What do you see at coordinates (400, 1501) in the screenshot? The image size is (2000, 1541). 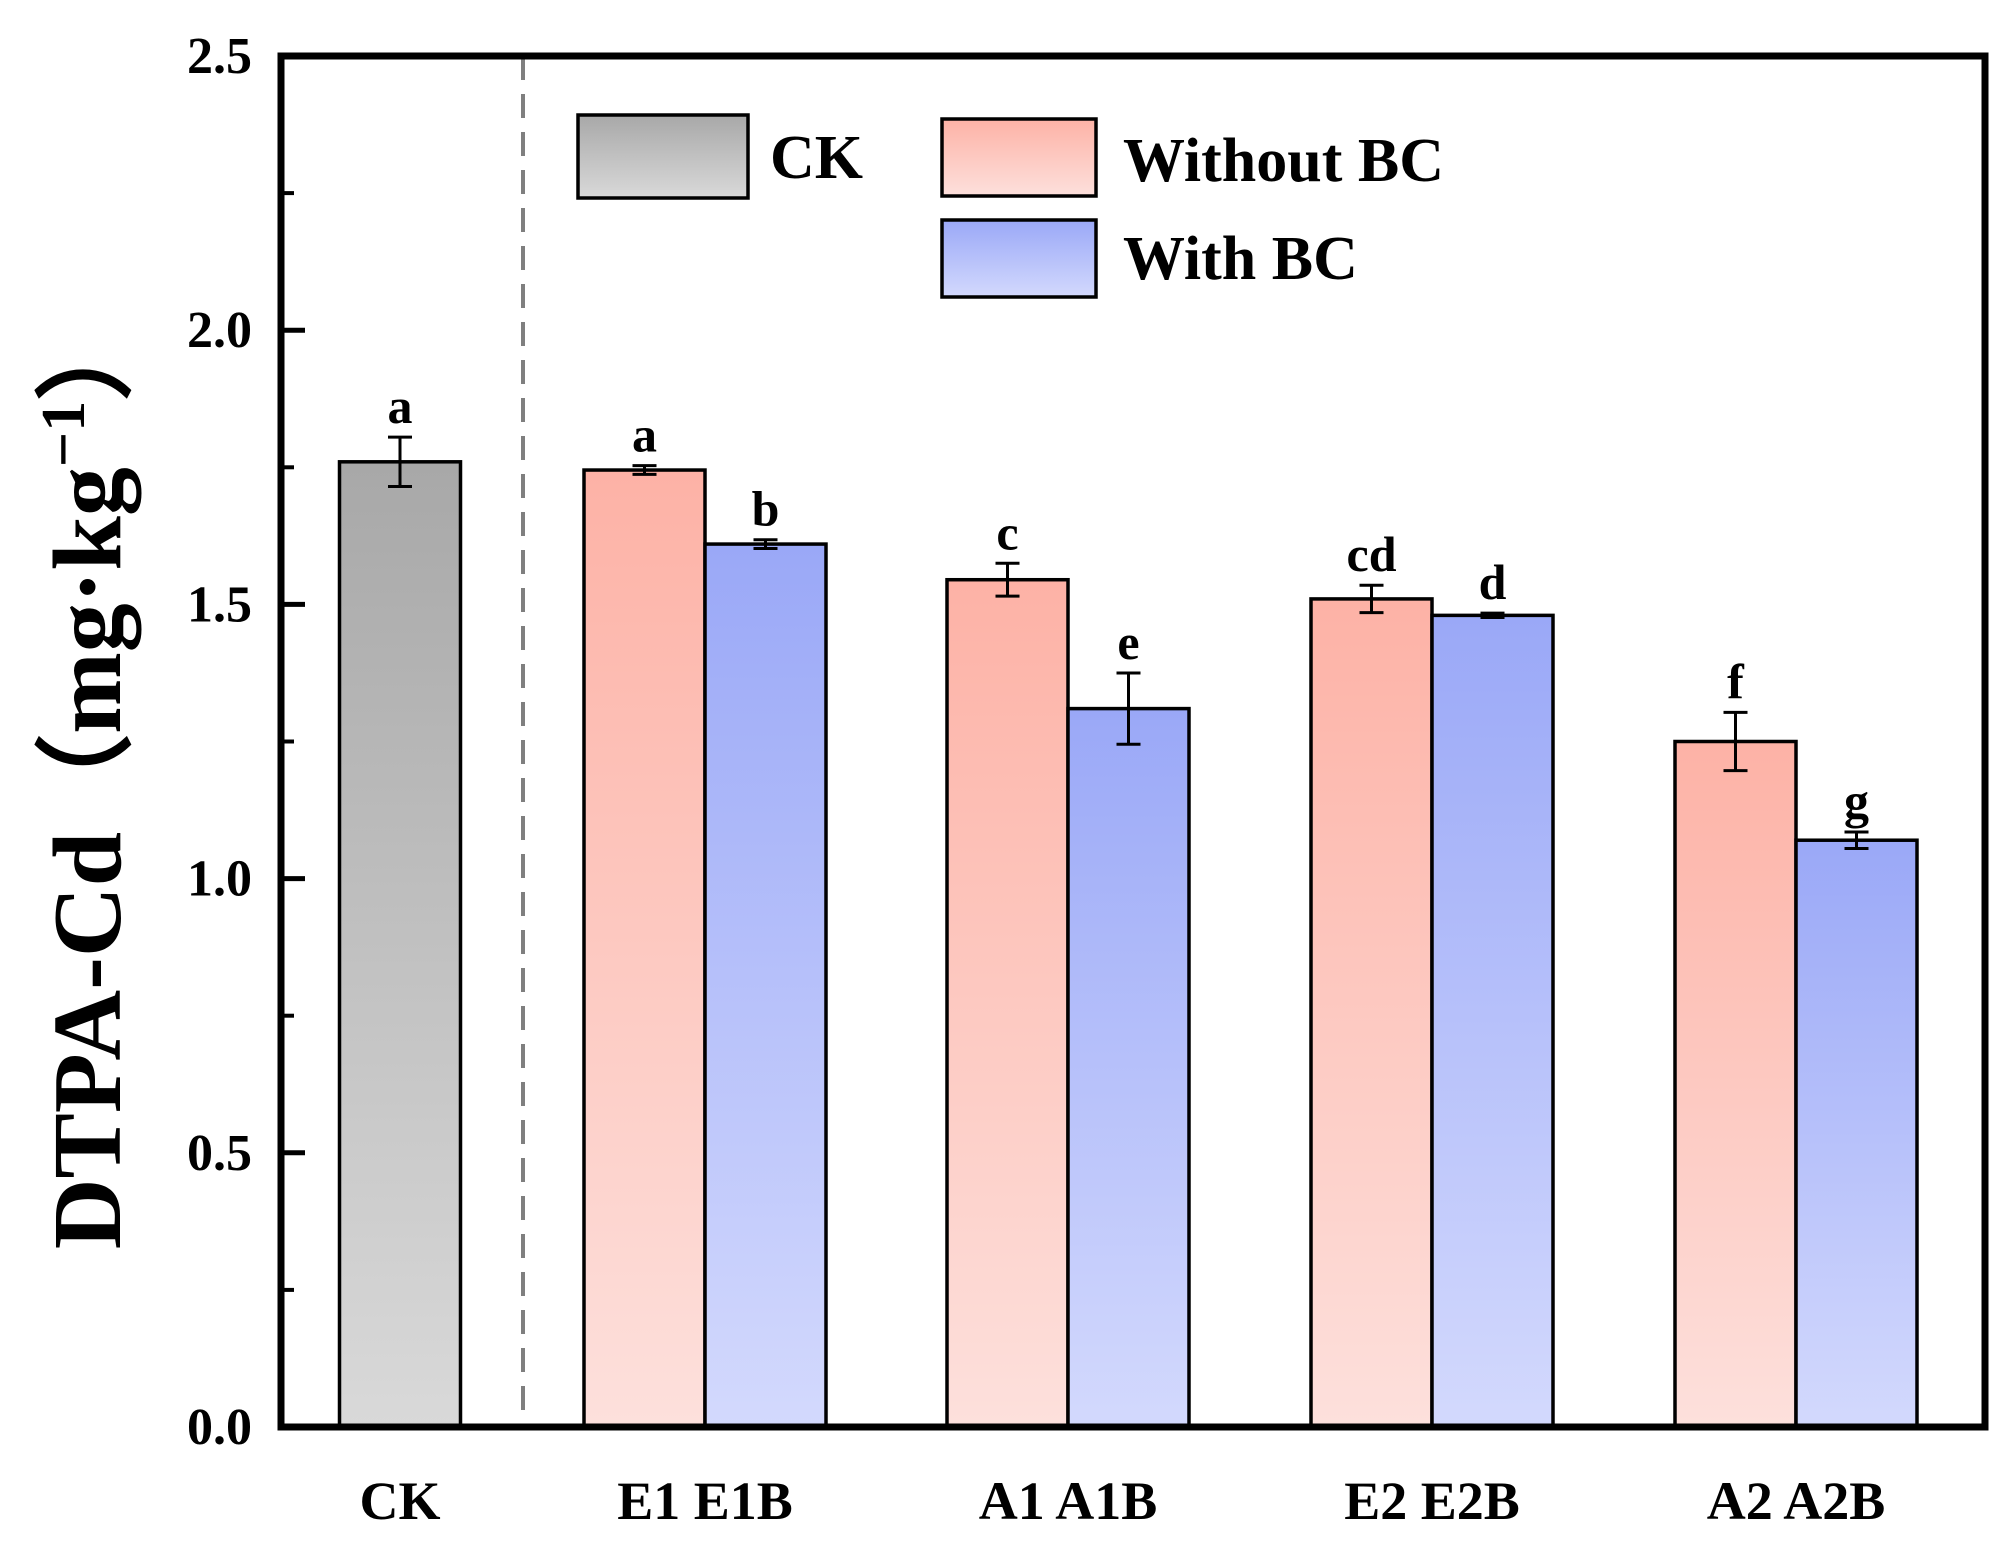 I see `x-tick-label: CK` at bounding box center [400, 1501].